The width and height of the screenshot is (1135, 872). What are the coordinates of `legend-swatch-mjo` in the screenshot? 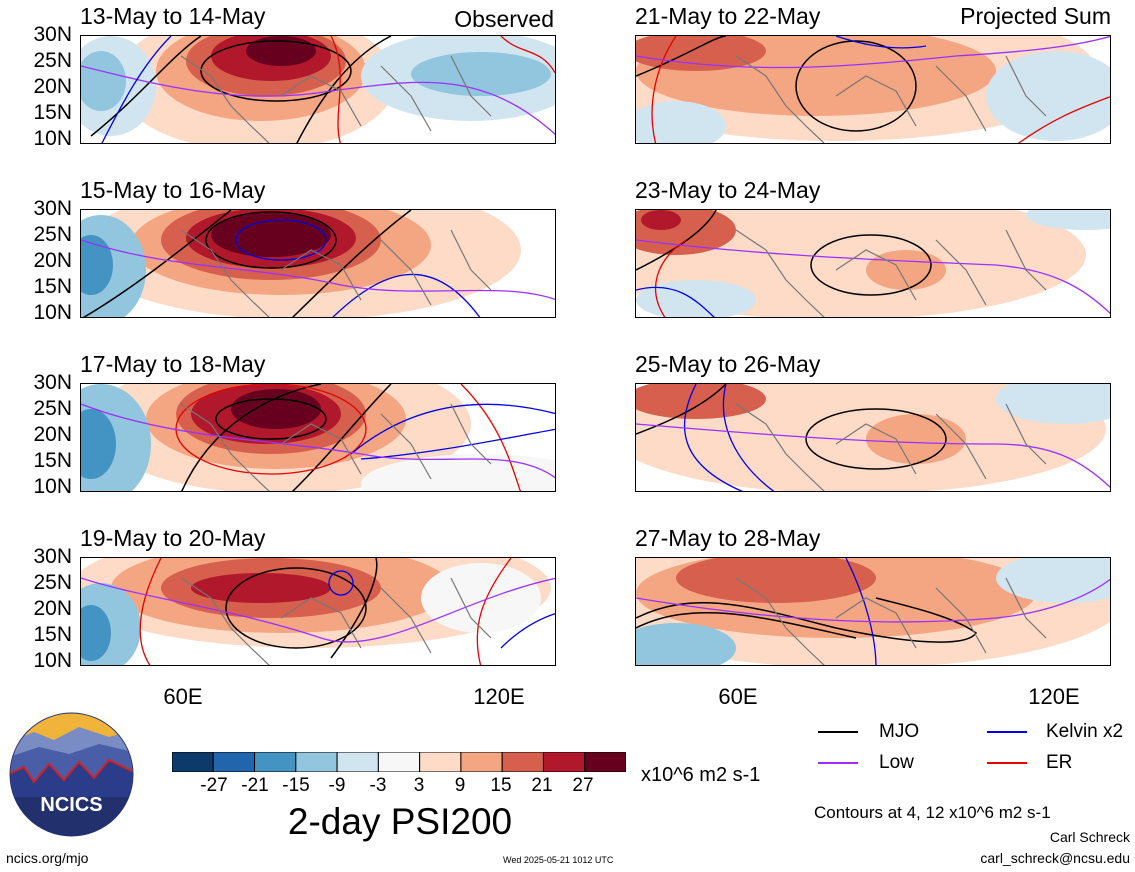 It's located at (838, 732).